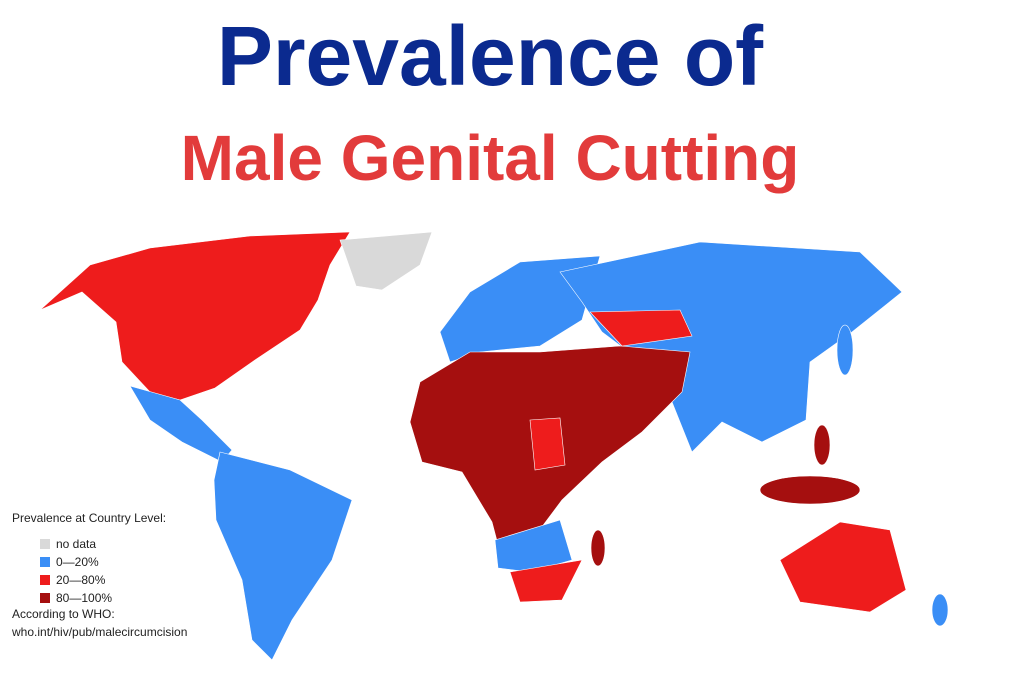  I want to click on legend-label: no data, so click(76, 544).